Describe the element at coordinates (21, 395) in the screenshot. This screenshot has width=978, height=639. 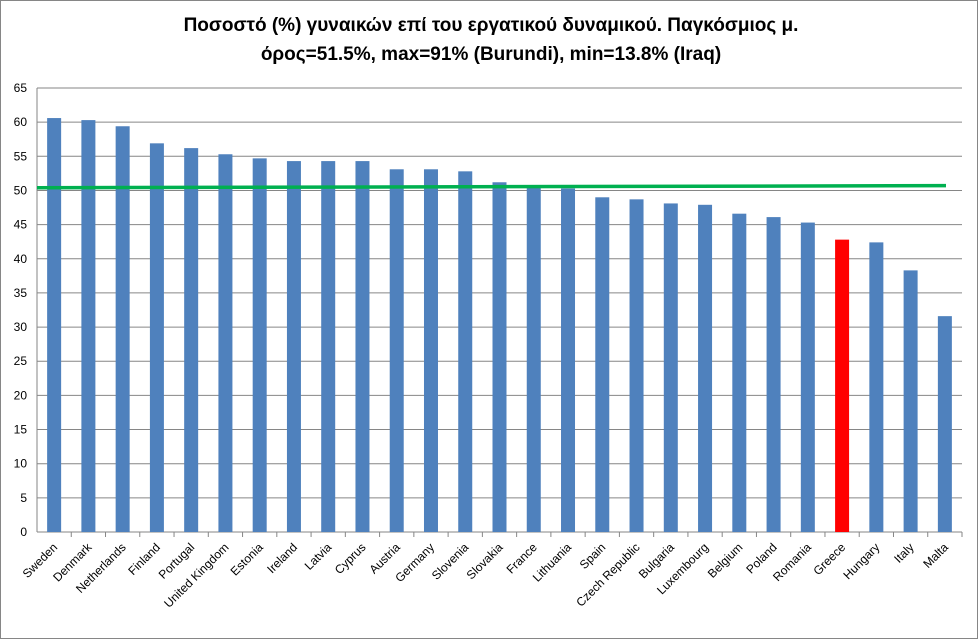
I see `y-tick-label: 20` at that location.